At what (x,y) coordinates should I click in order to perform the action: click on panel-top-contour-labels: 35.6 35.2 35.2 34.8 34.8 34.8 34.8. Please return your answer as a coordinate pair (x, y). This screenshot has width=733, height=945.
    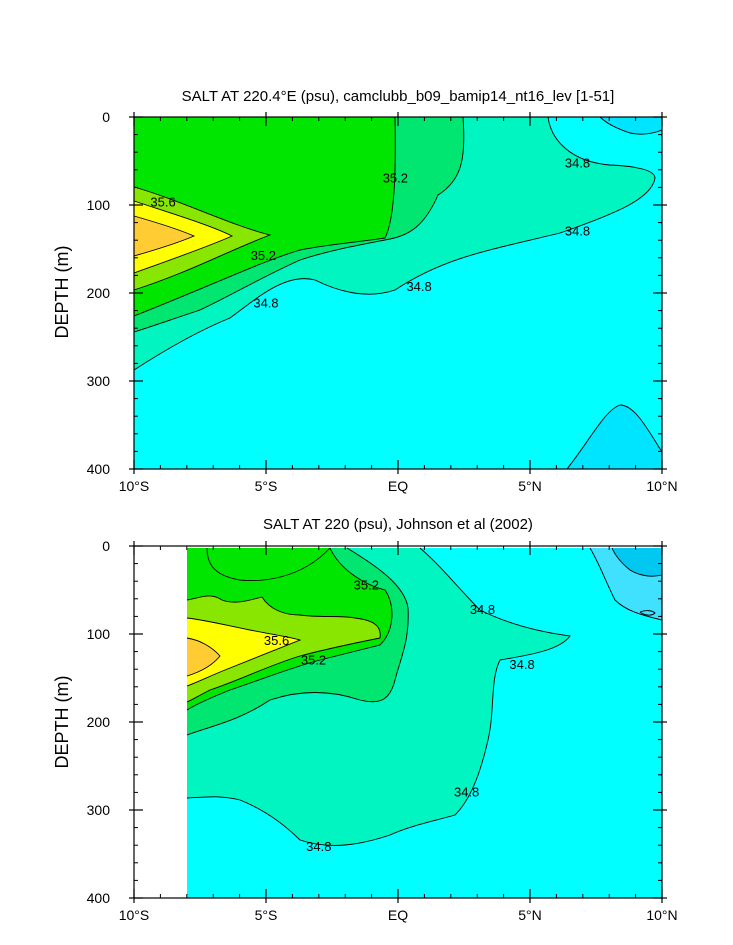
    Looking at the image, I should click on (370, 233).